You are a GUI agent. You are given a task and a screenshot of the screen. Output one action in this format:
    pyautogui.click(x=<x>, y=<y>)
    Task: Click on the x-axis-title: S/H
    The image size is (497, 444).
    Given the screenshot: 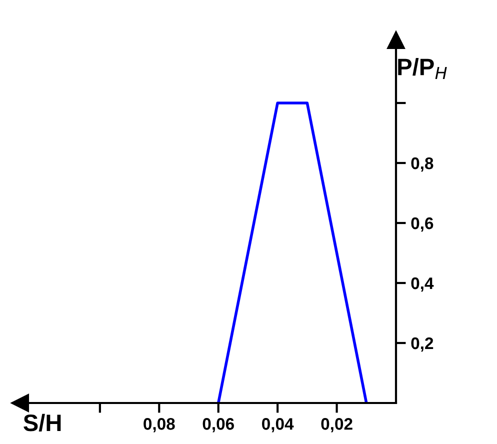 What is the action you would take?
    pyautogui.click(x=42, y=423)
    